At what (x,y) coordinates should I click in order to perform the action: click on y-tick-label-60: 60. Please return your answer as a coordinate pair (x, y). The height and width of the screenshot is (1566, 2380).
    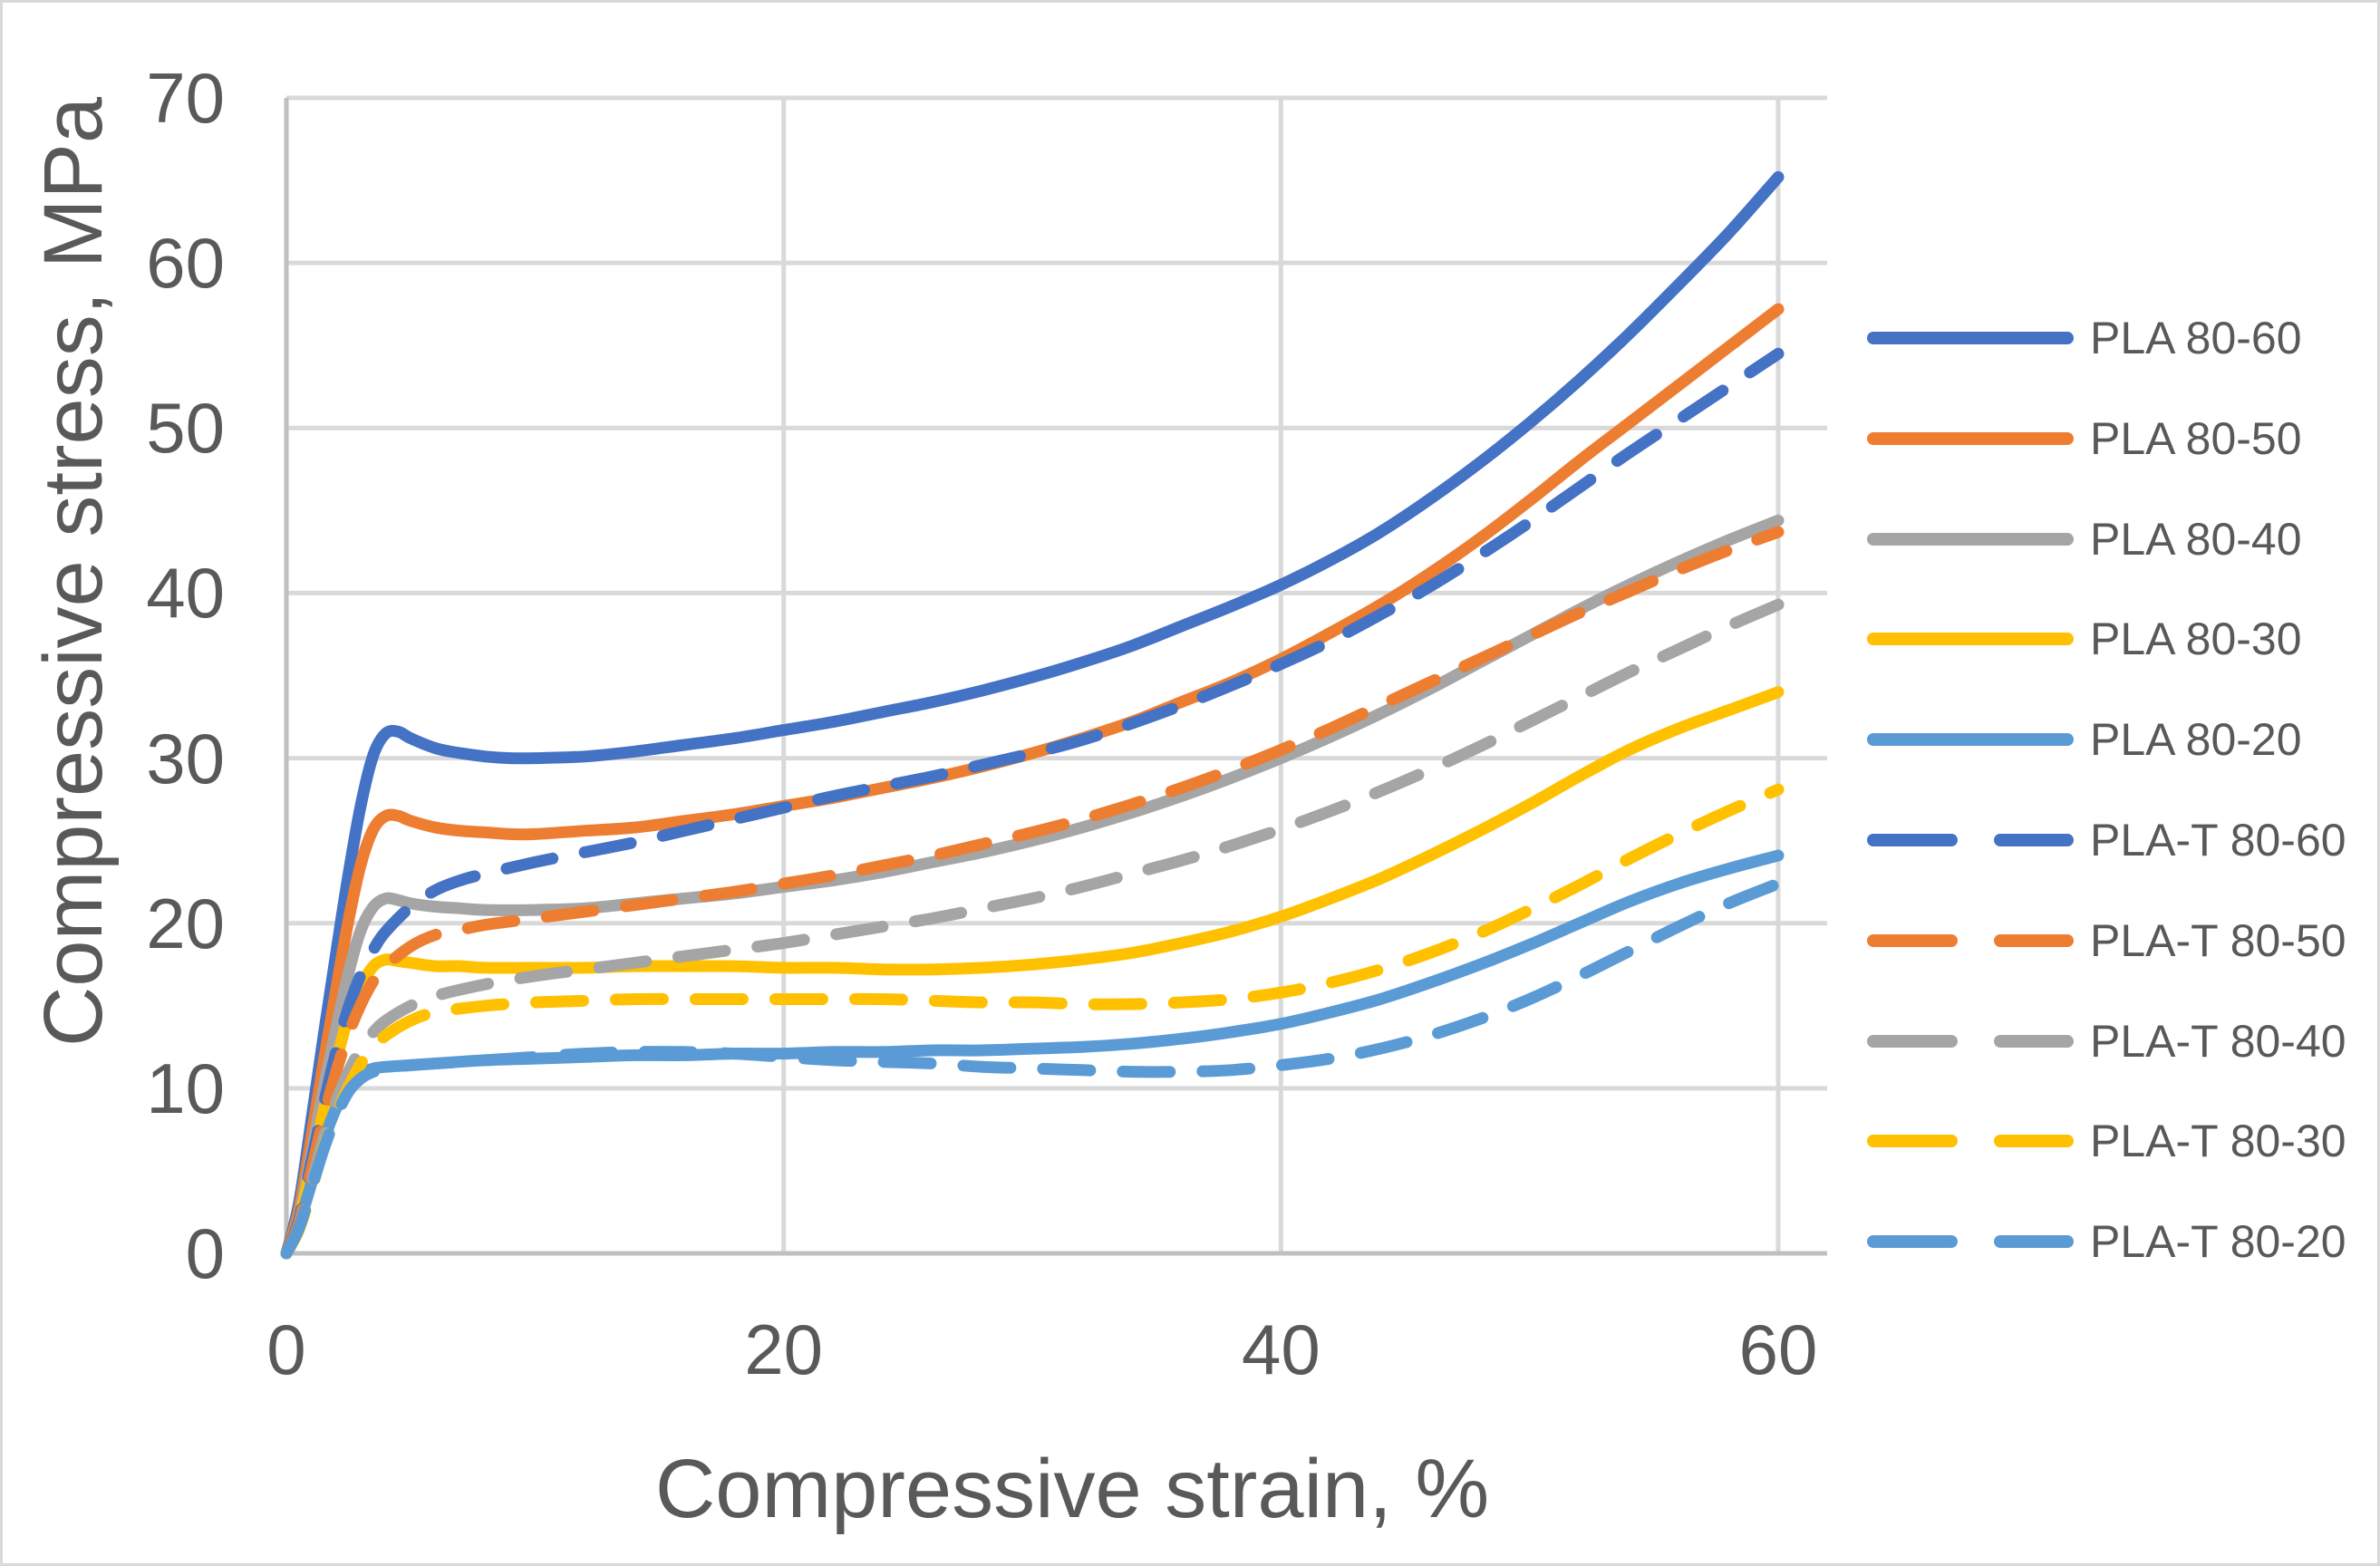
    Looking at the image, I should click on (185, 263).